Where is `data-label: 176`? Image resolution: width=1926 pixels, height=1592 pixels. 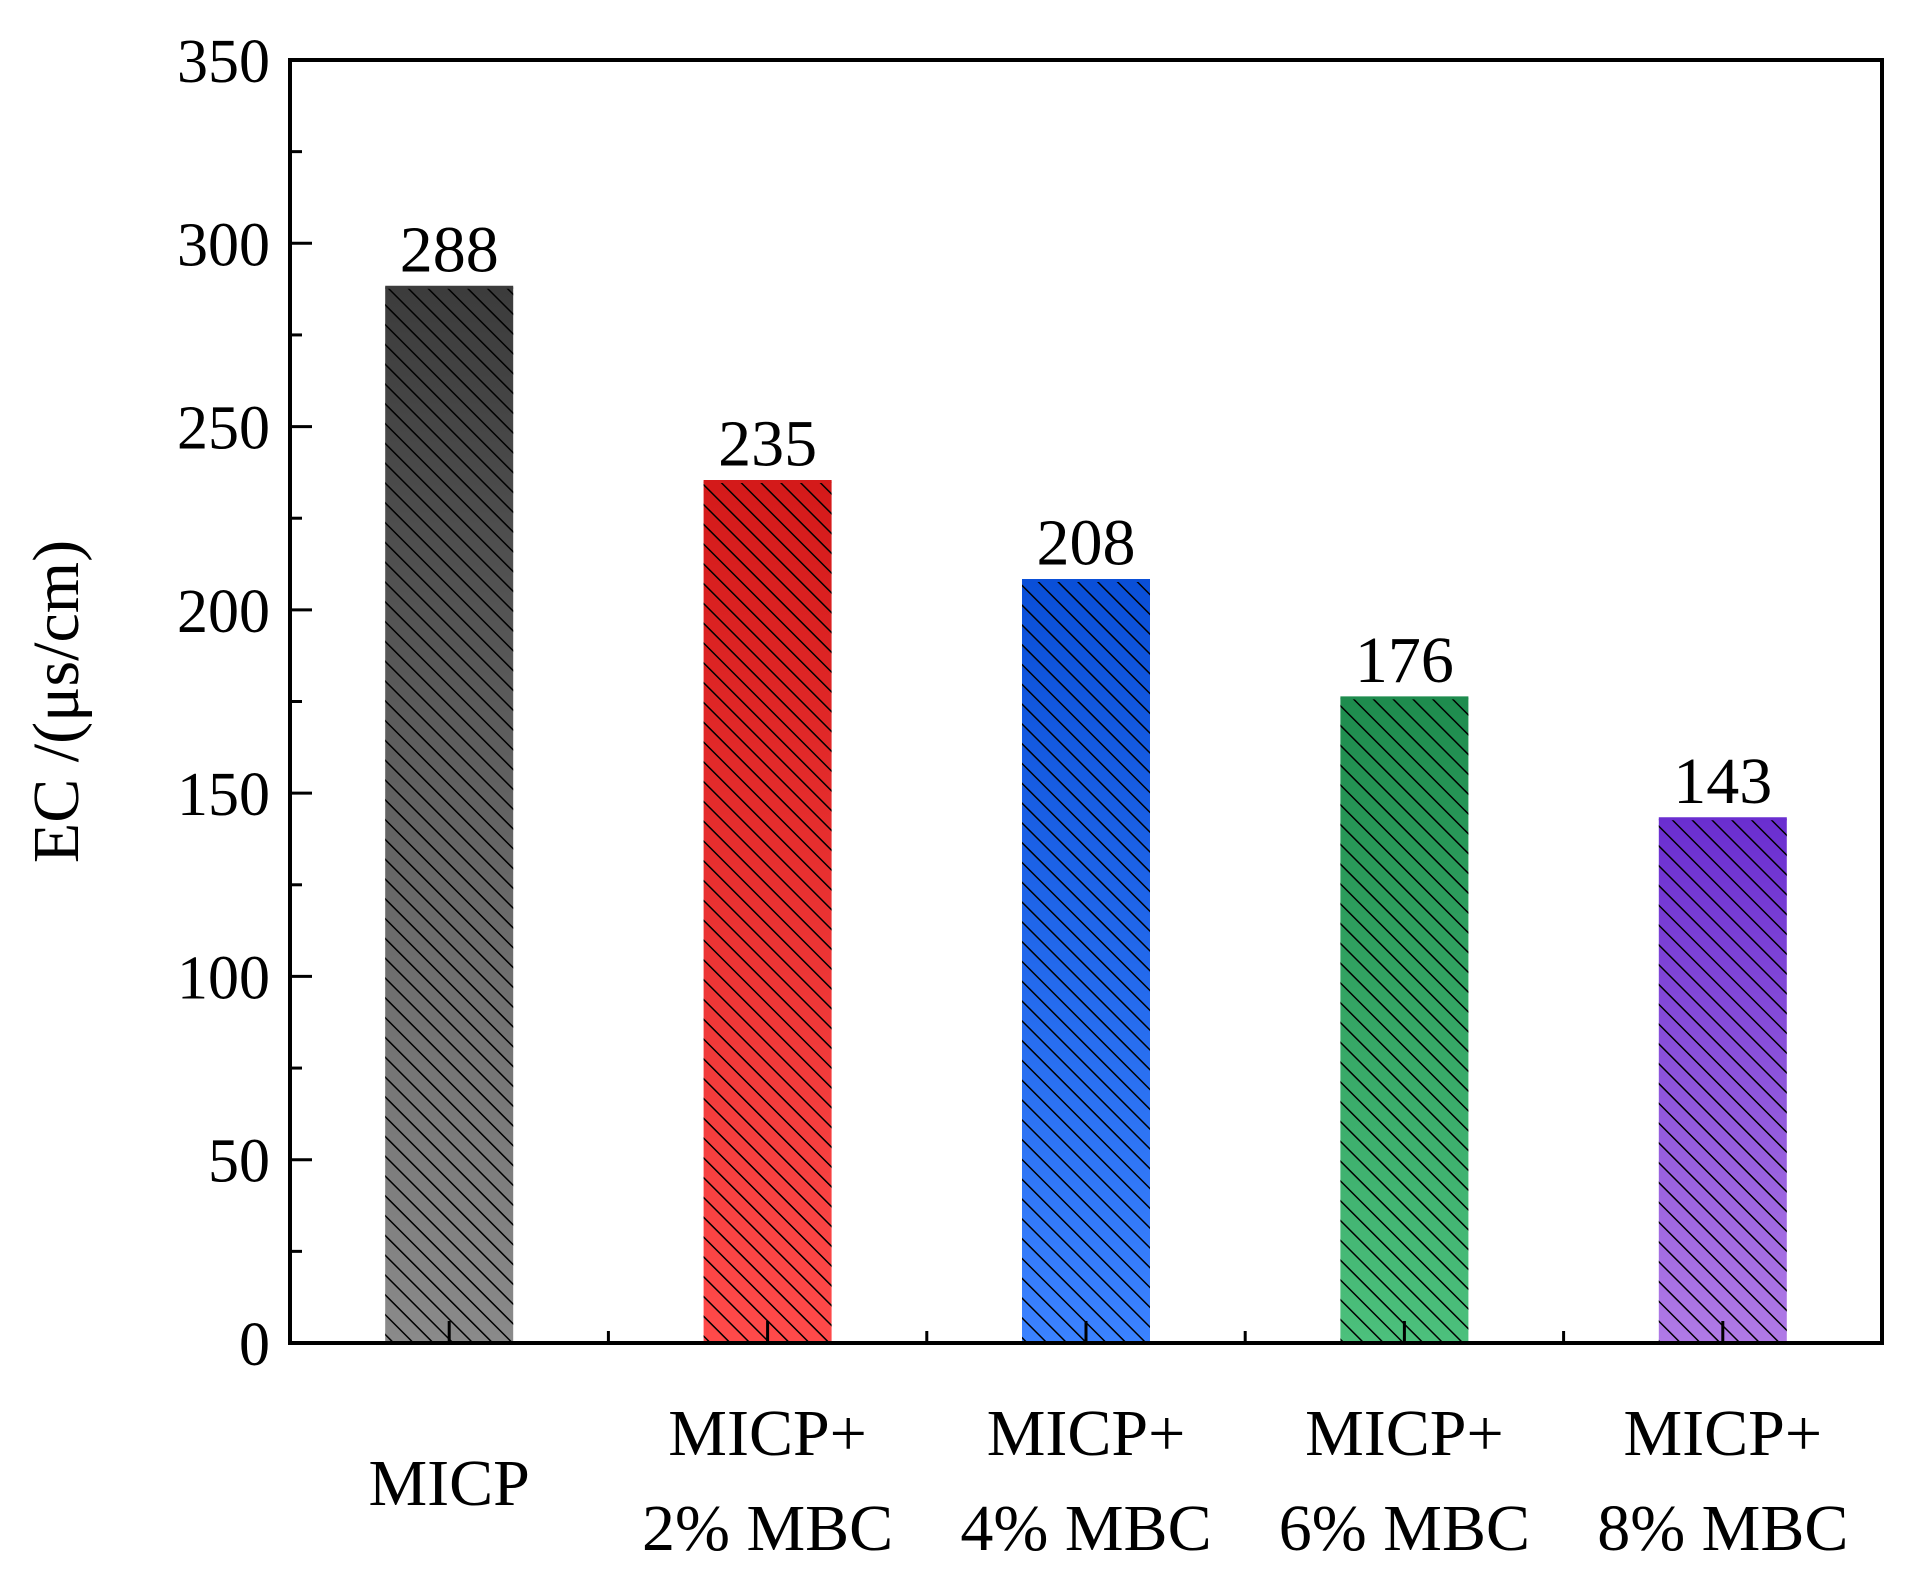
data-label: 176 is located at coordinates (1404, 660).